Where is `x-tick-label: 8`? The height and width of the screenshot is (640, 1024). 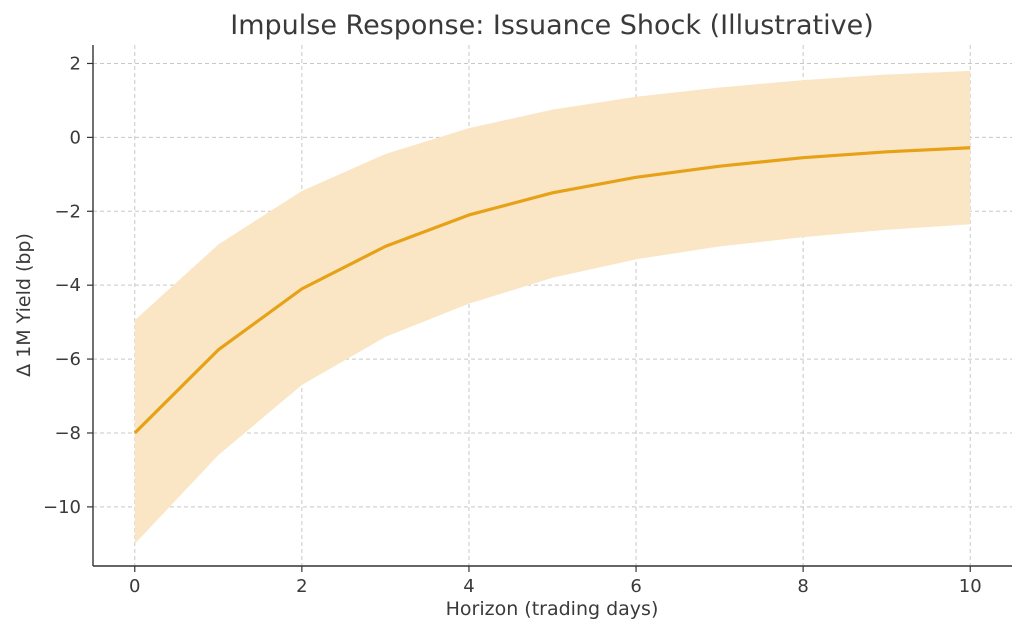
x-tick-label: 8 is located at coordinates (802, 586).